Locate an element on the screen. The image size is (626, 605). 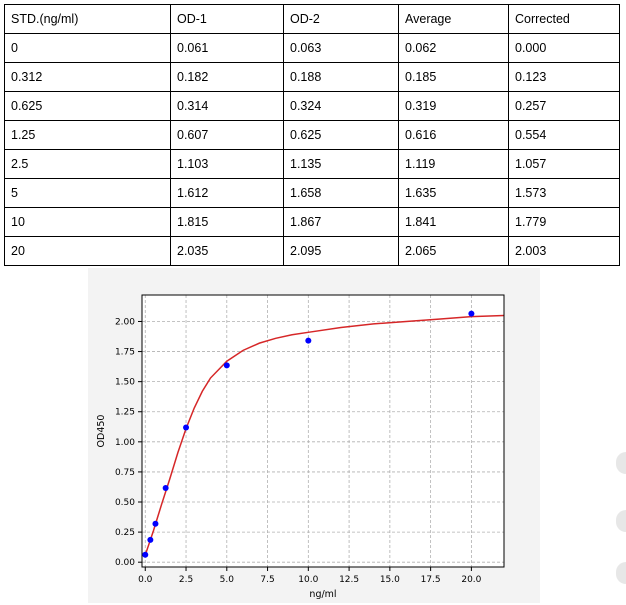
column-header: Average is located at coordinates (453, 19).